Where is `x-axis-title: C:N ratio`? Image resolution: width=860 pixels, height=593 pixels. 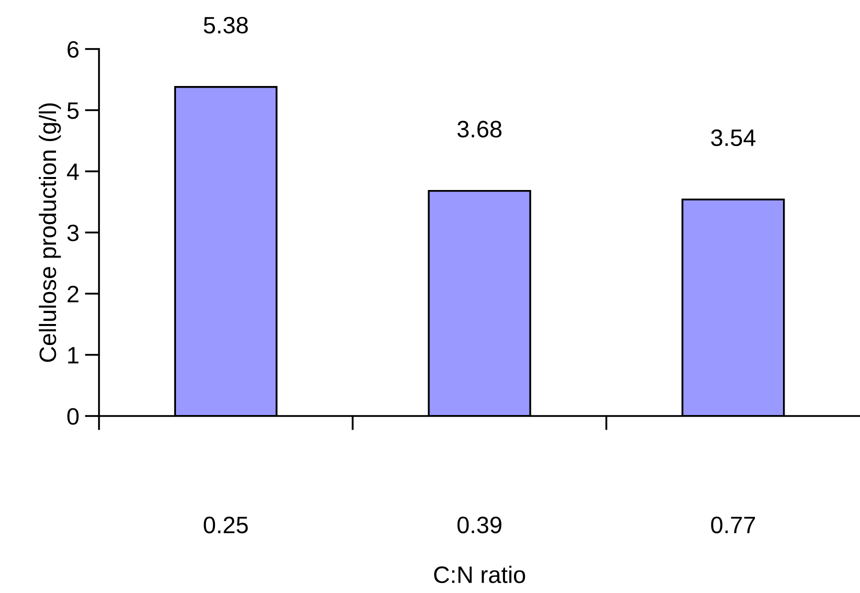
x-axis-title: C:N ratio is located at coordinates (480, 575).